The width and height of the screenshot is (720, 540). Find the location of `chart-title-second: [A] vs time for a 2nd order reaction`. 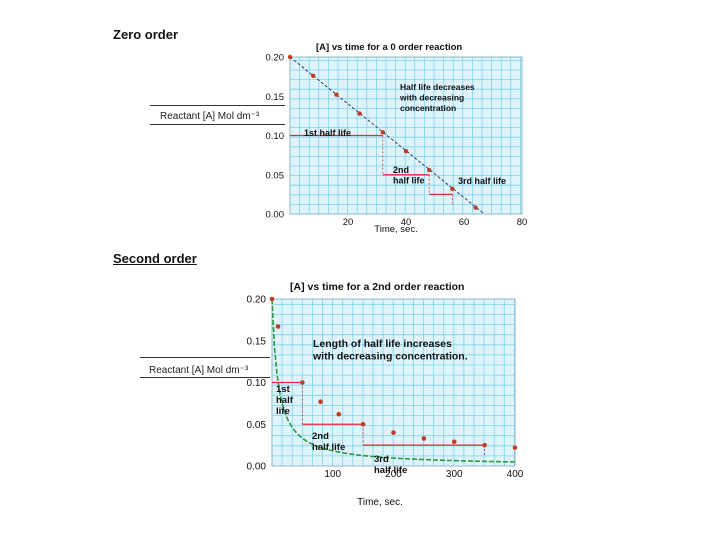

chart-title-second: [A] vs time for a 2nd order reaction is located at coordinates (377, 287).